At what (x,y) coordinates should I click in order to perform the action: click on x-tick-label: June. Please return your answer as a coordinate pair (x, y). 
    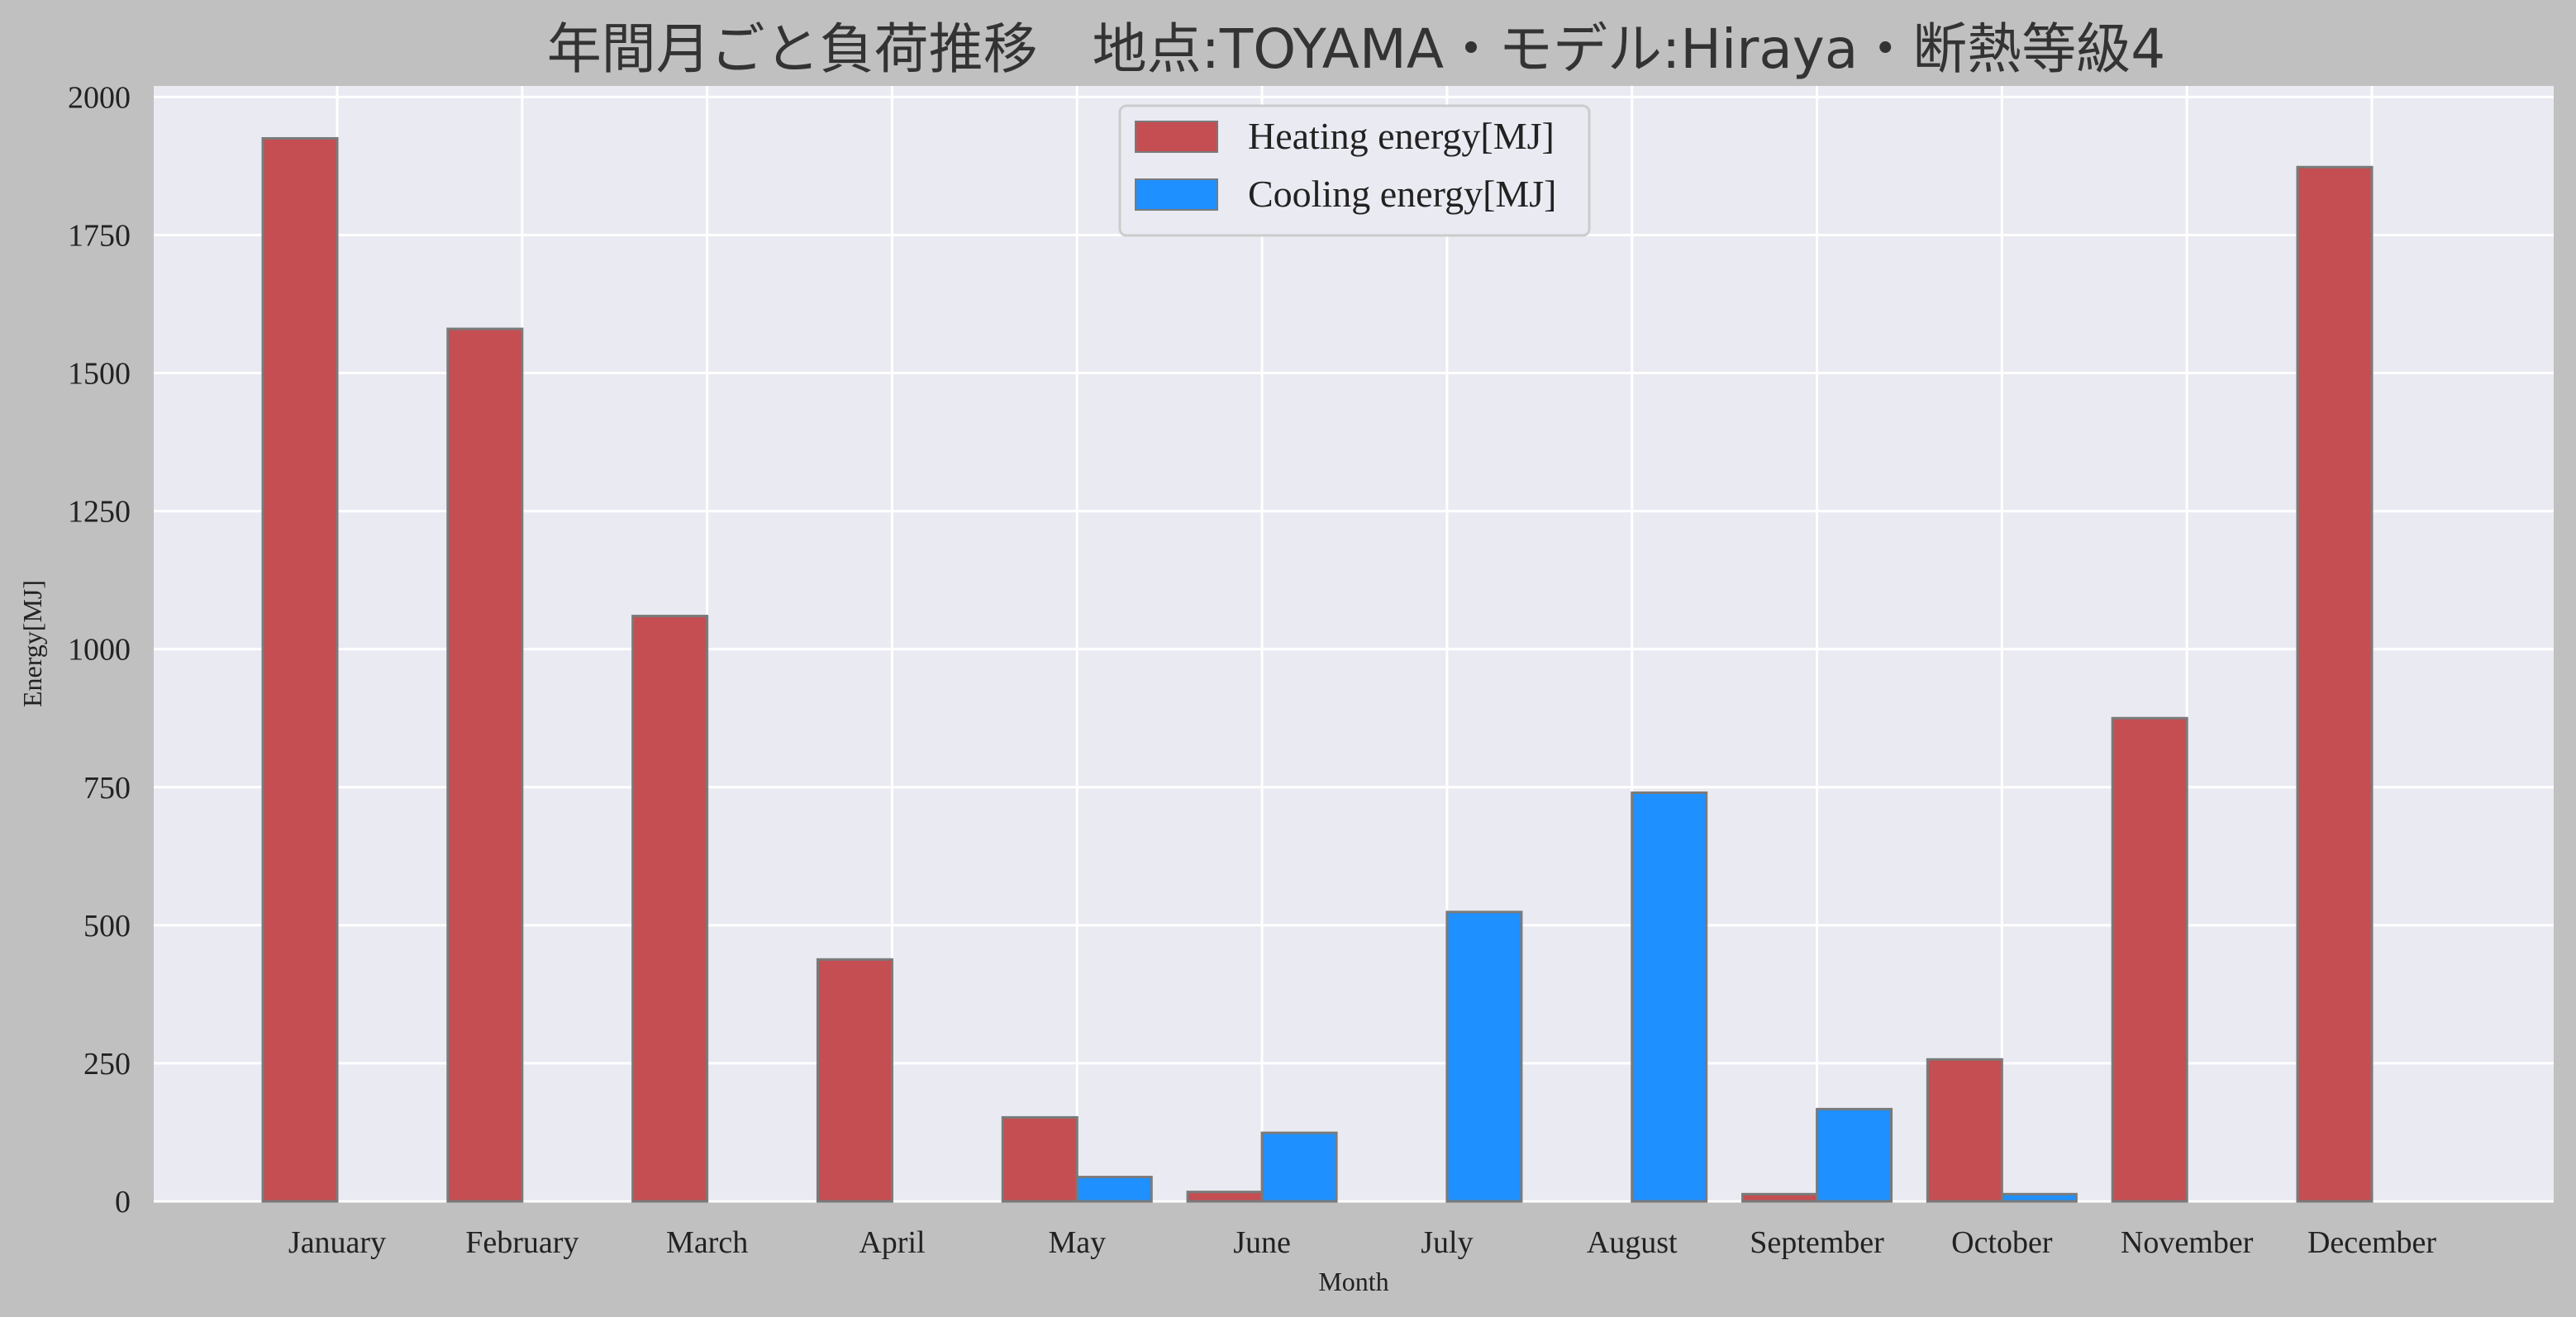
    Looking at the image, I should click on (1262, 1242).